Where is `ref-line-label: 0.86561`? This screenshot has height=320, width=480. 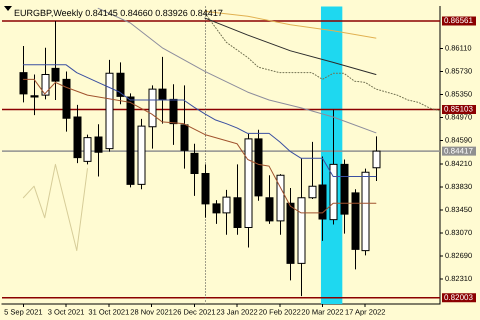 ref-line-label: 0.86561 is located at coordinates (459, 21).